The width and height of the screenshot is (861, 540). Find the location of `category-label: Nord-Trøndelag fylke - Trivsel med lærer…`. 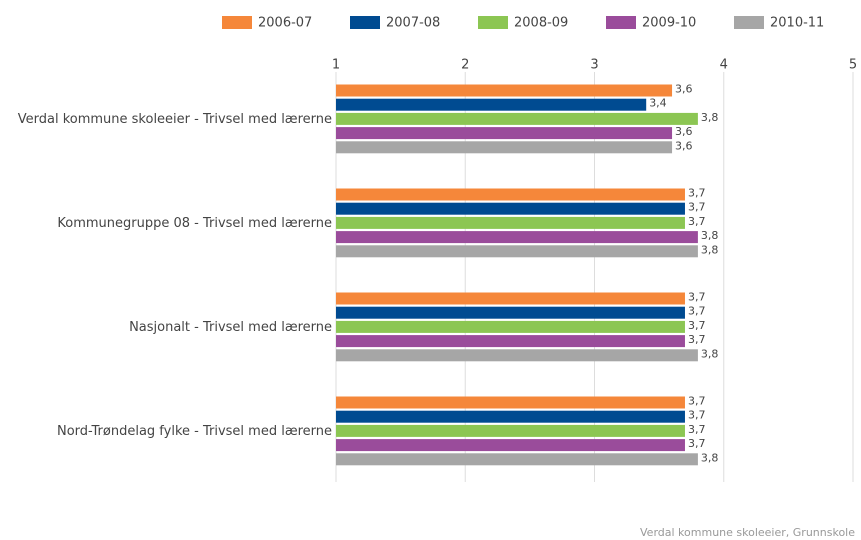

category-label: Nord-Trøndelag fylke - Trivsel med lærer… is located at coordinates (194, 431).